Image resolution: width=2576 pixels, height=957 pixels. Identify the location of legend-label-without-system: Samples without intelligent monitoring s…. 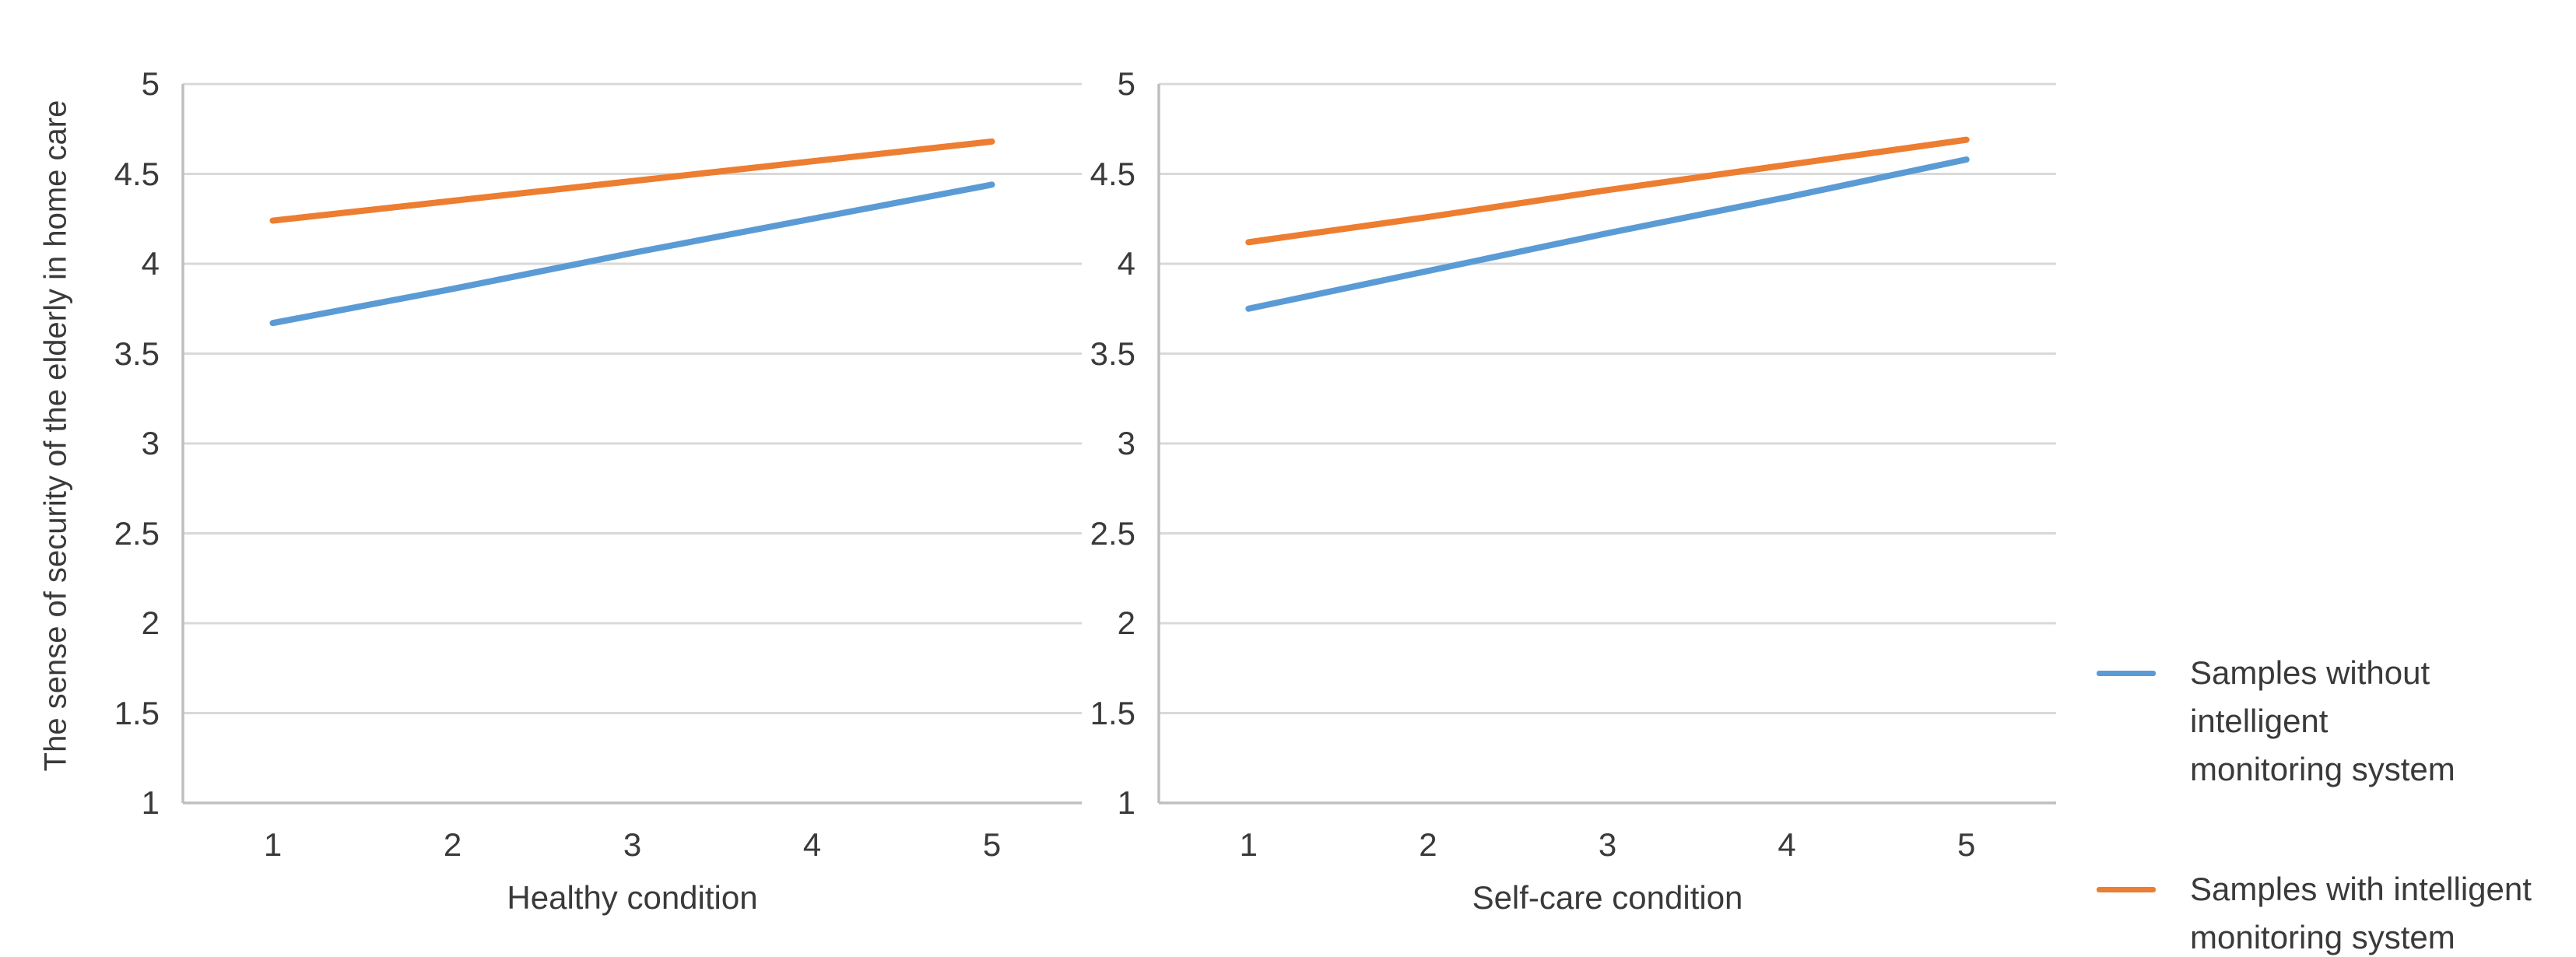
(2383, 721).